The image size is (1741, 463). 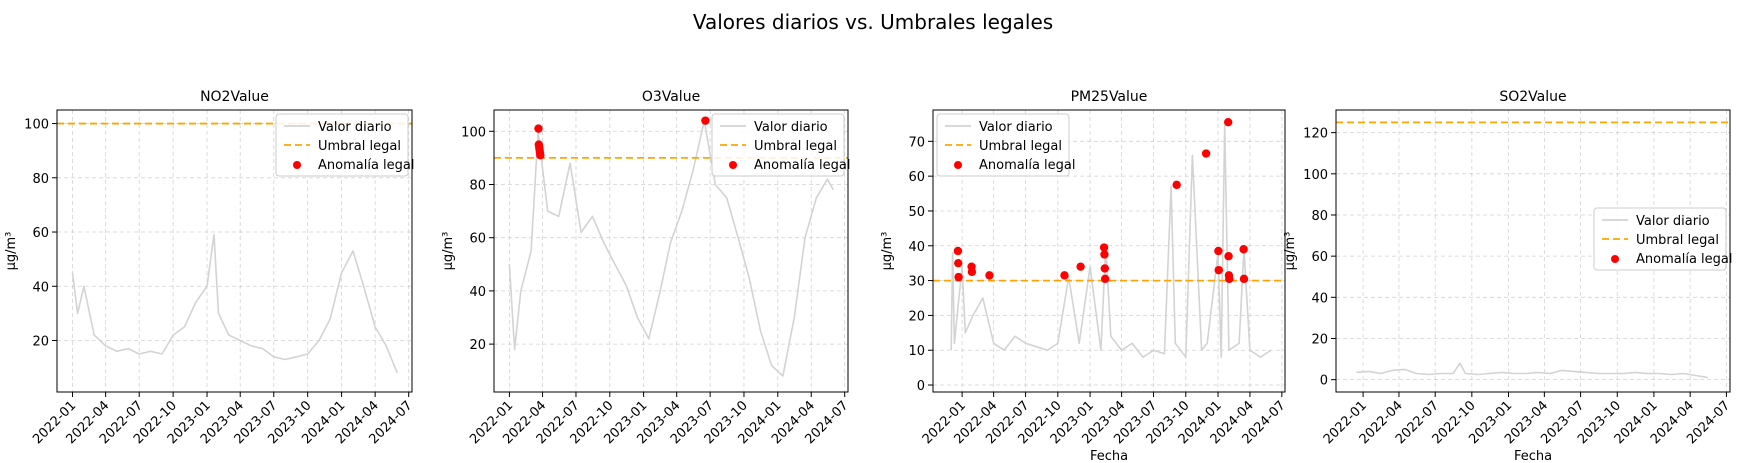 What do you see at coordinates (916, 282) in the screenshot?
I see `y-tick-label: 30` at bounding box center [916, 282].